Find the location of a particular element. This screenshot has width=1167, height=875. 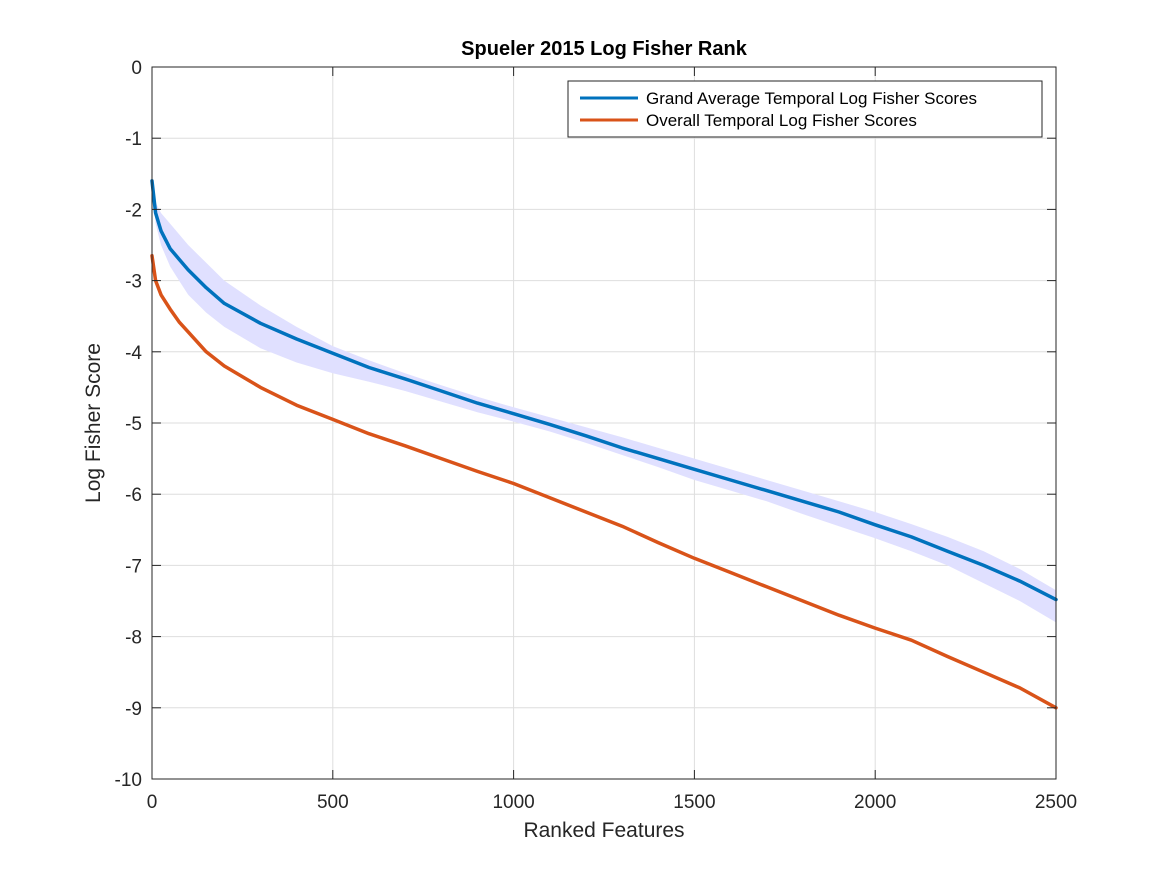

legend-entry-overall: Overall Temporal Log Fisher Scores is located at coordinates (781, 120).